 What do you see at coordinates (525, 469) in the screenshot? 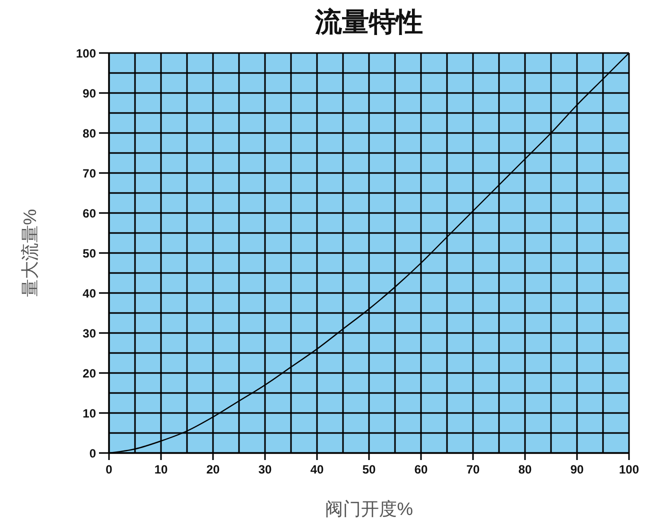
I see `x-tick-label: 80` at bounding box center [525, 469].